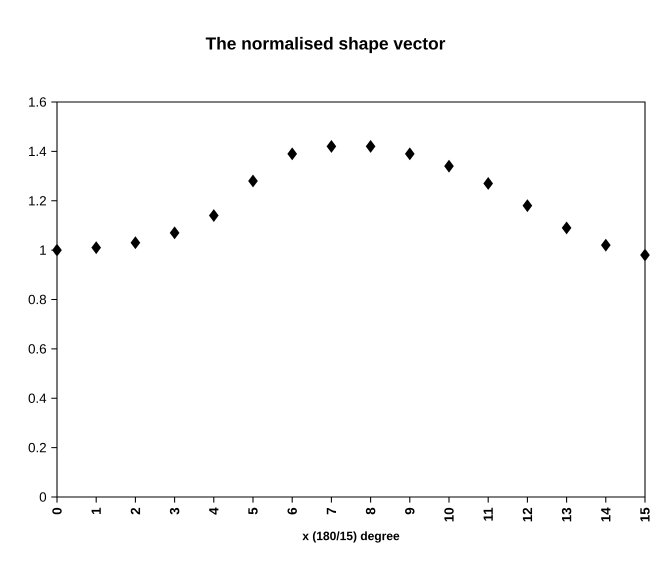 Image resolution: width=651 pixels, height=573 pixels. I want to click on x-tick-label: 9, so click(410, 511).